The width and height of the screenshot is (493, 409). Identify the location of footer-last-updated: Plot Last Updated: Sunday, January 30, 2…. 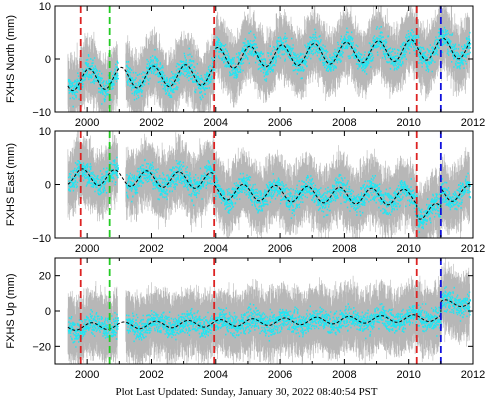
(246, 392).